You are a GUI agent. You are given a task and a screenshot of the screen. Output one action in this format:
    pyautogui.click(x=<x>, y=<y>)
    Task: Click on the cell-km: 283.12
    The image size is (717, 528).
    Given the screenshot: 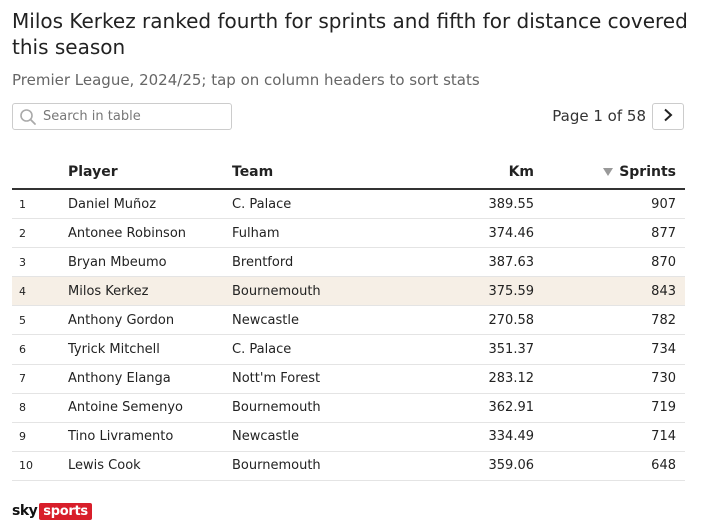 What is the action you would take?
    pyautogui.click(x=511, y=379)
    